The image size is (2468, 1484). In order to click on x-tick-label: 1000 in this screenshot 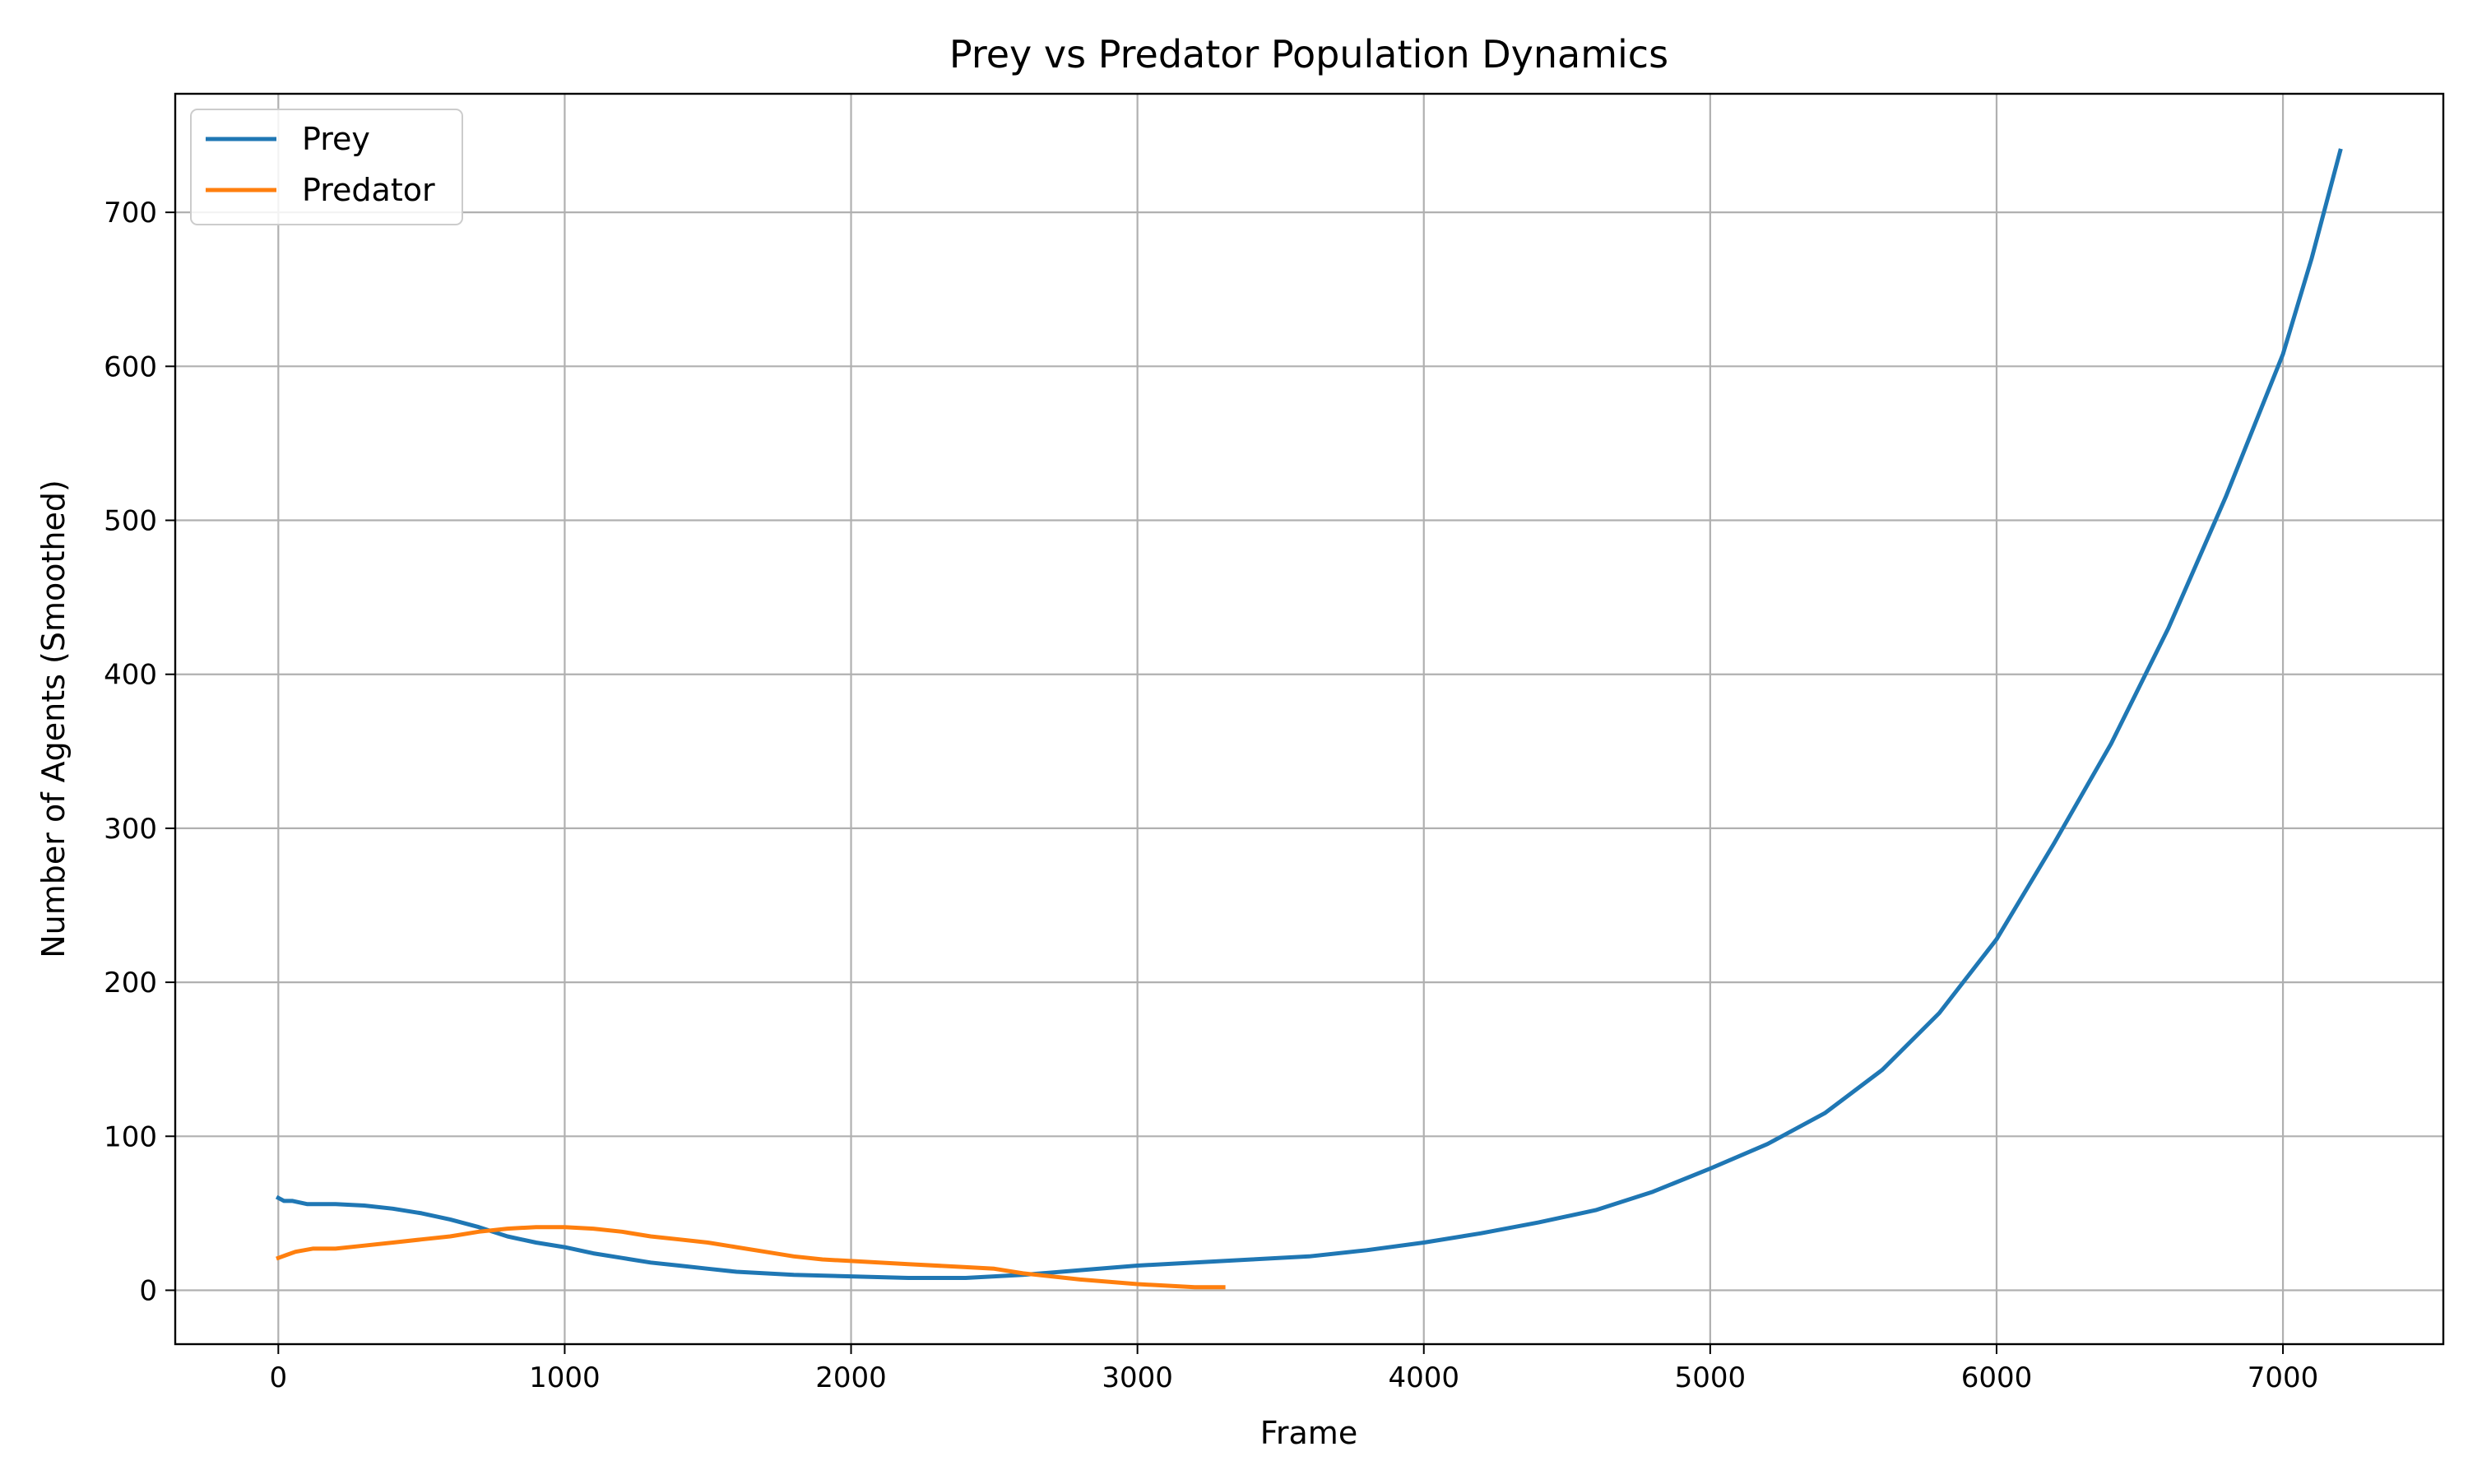, I will do `click(565, 1377)`.